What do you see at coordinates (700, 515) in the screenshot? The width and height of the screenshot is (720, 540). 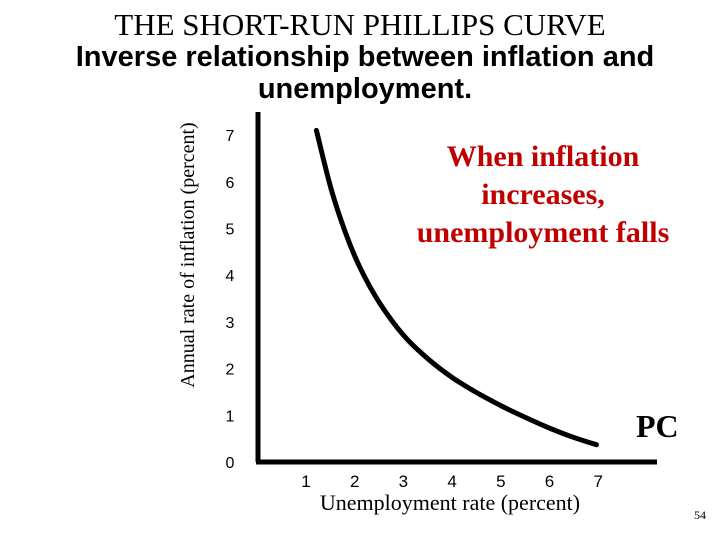 I see `slide-number: 54` at bounding box center [700, 515].